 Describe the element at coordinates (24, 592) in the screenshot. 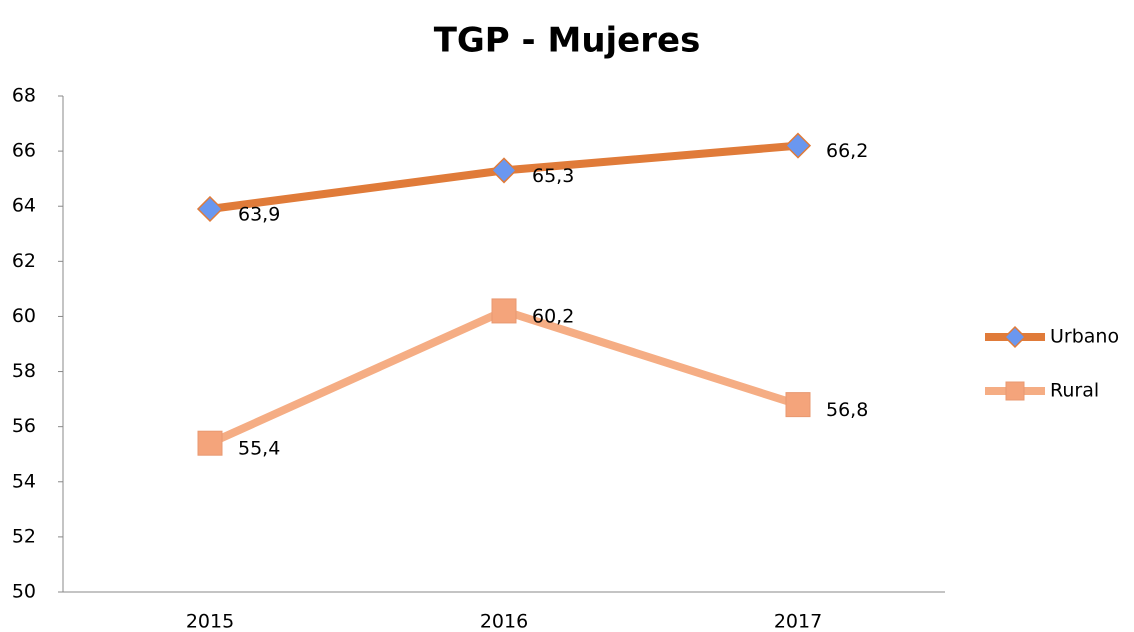

I see `y-tick-label: 50` at that location.